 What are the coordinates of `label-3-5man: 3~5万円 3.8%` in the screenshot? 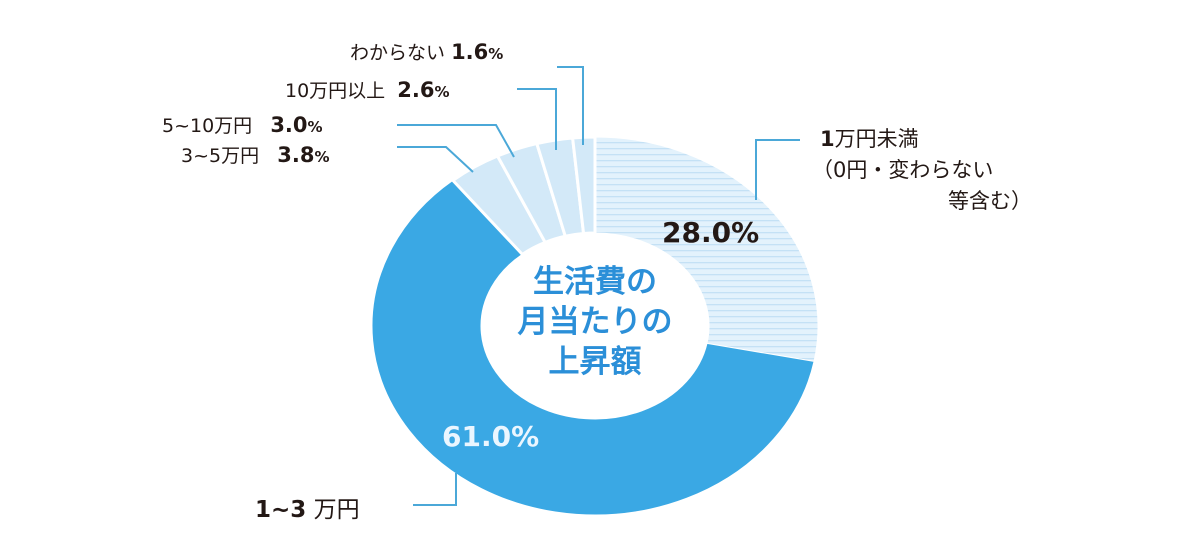 It's located at (255, 155).